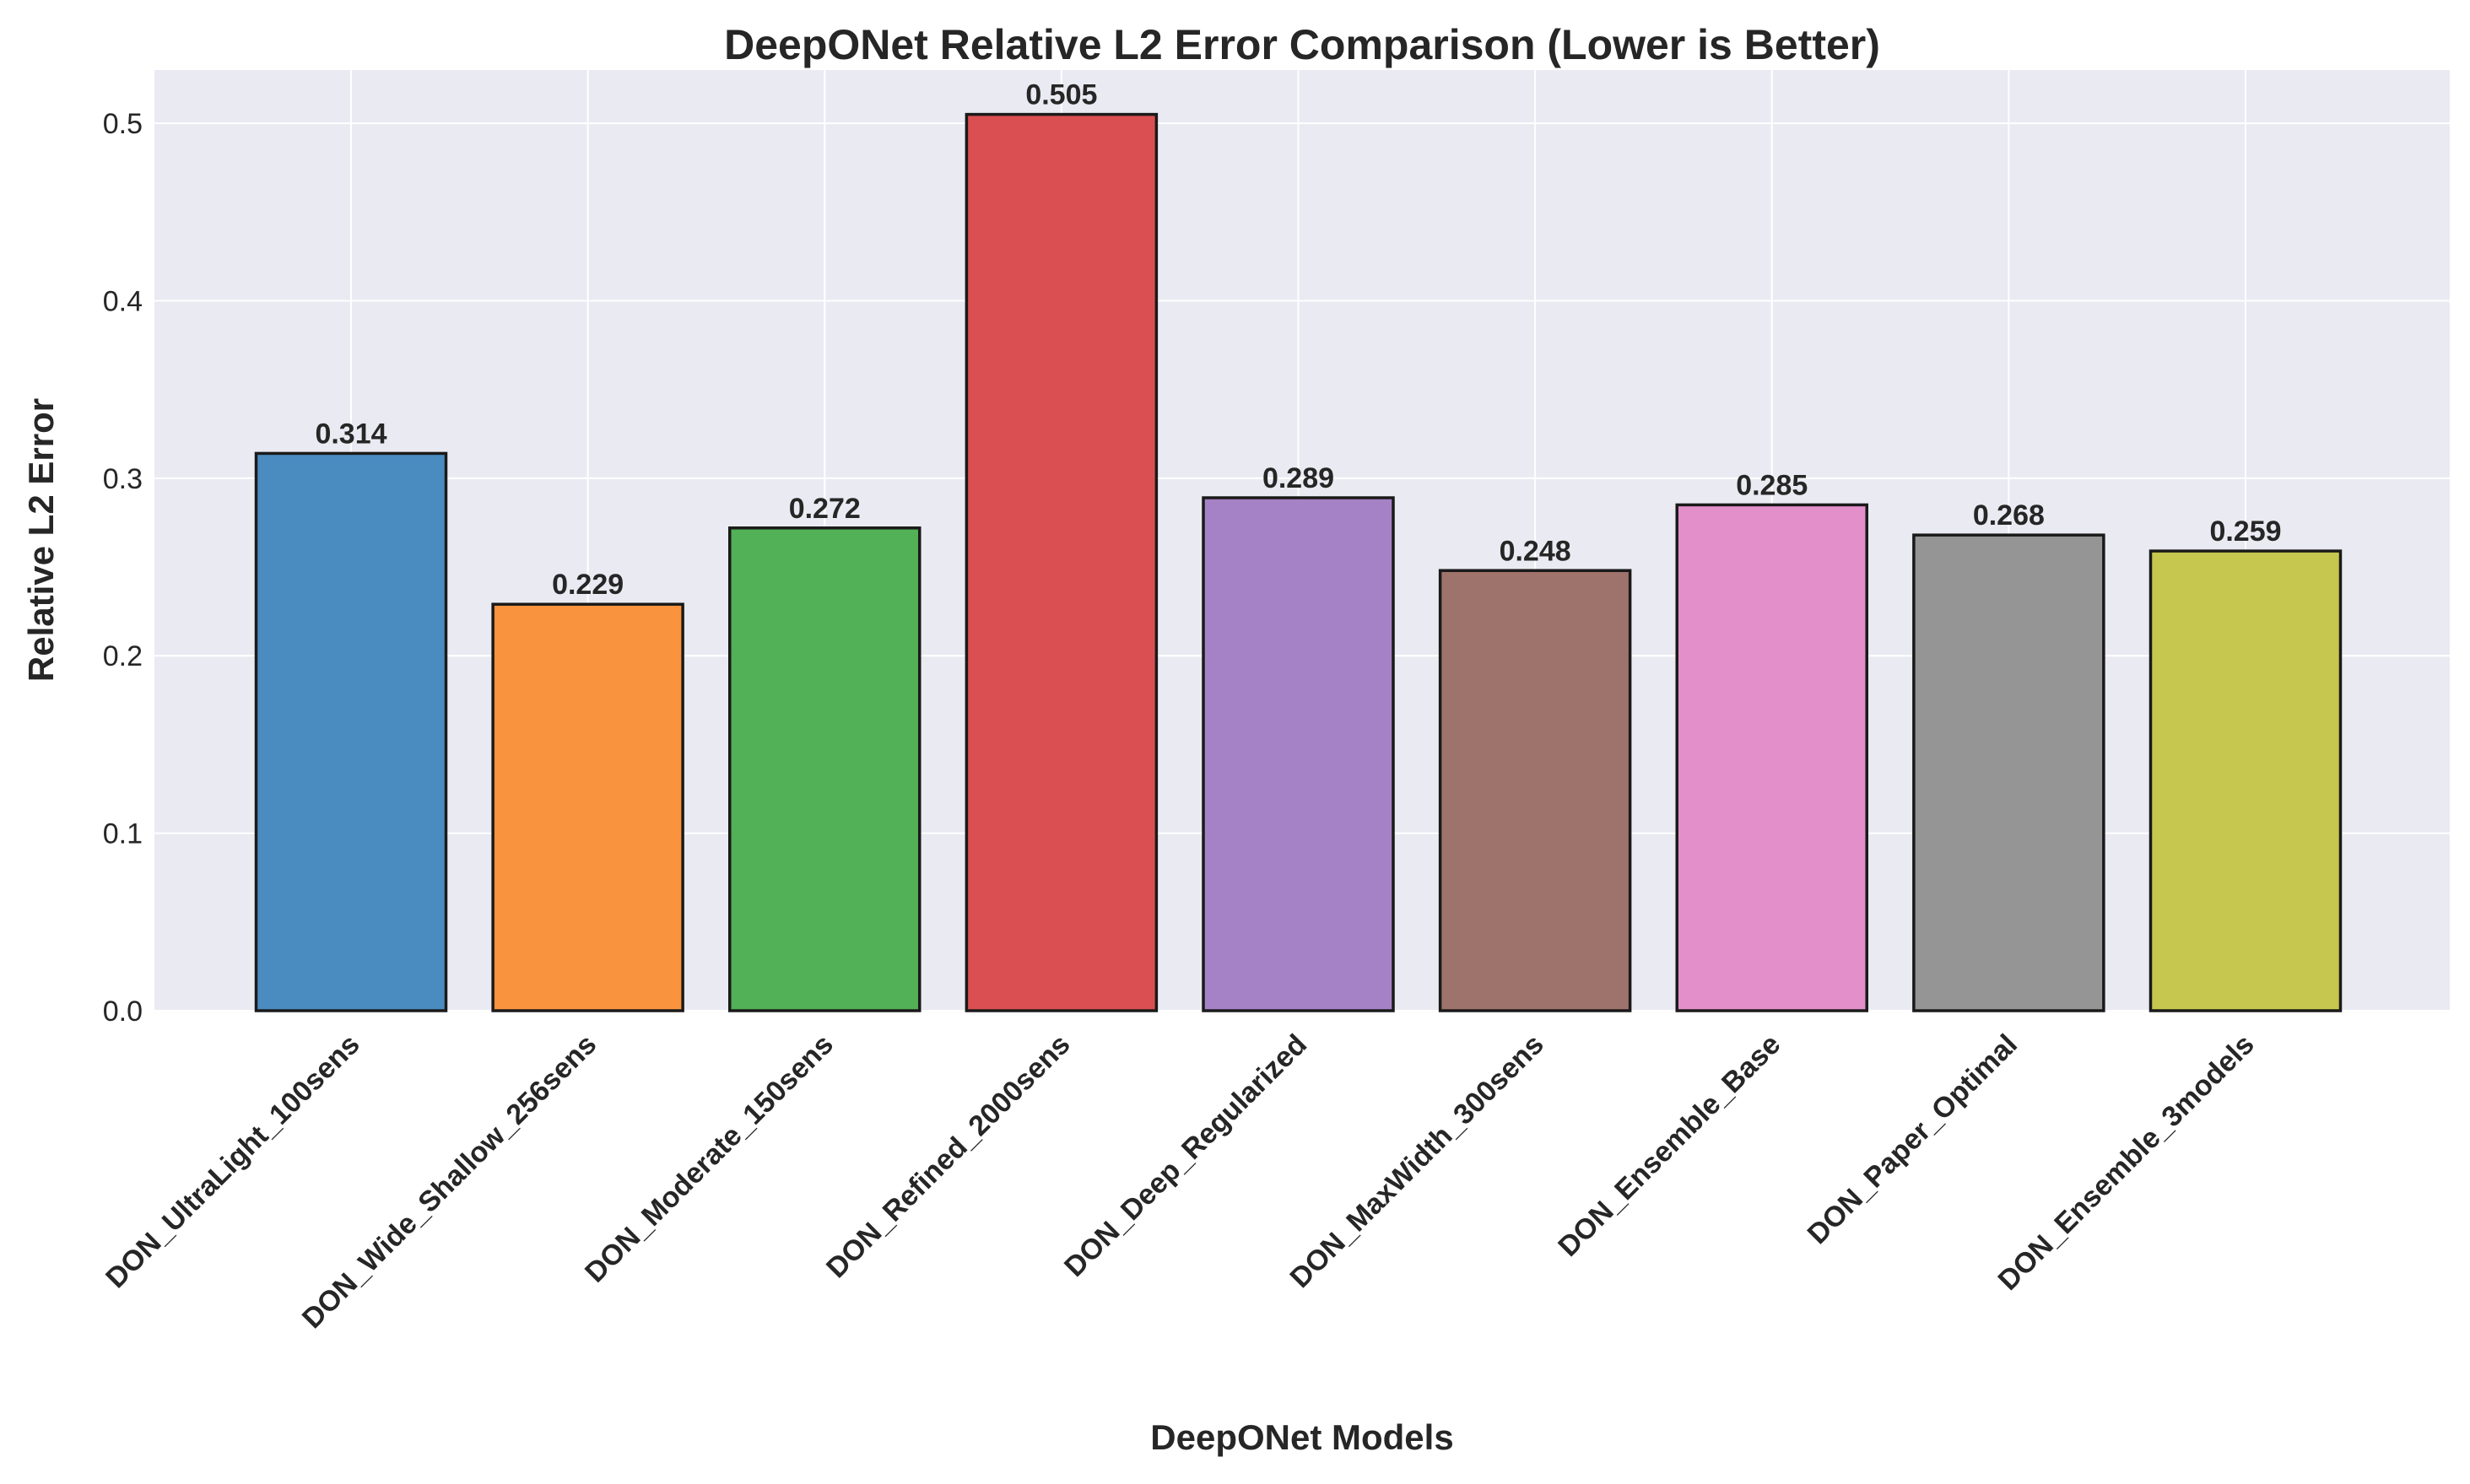 This screenshot has height=1484, width=2470. What do you see at coordinates (588, 585) in the screenshot?
I see `data-label: 0.229` at bounding box center [588, 585].